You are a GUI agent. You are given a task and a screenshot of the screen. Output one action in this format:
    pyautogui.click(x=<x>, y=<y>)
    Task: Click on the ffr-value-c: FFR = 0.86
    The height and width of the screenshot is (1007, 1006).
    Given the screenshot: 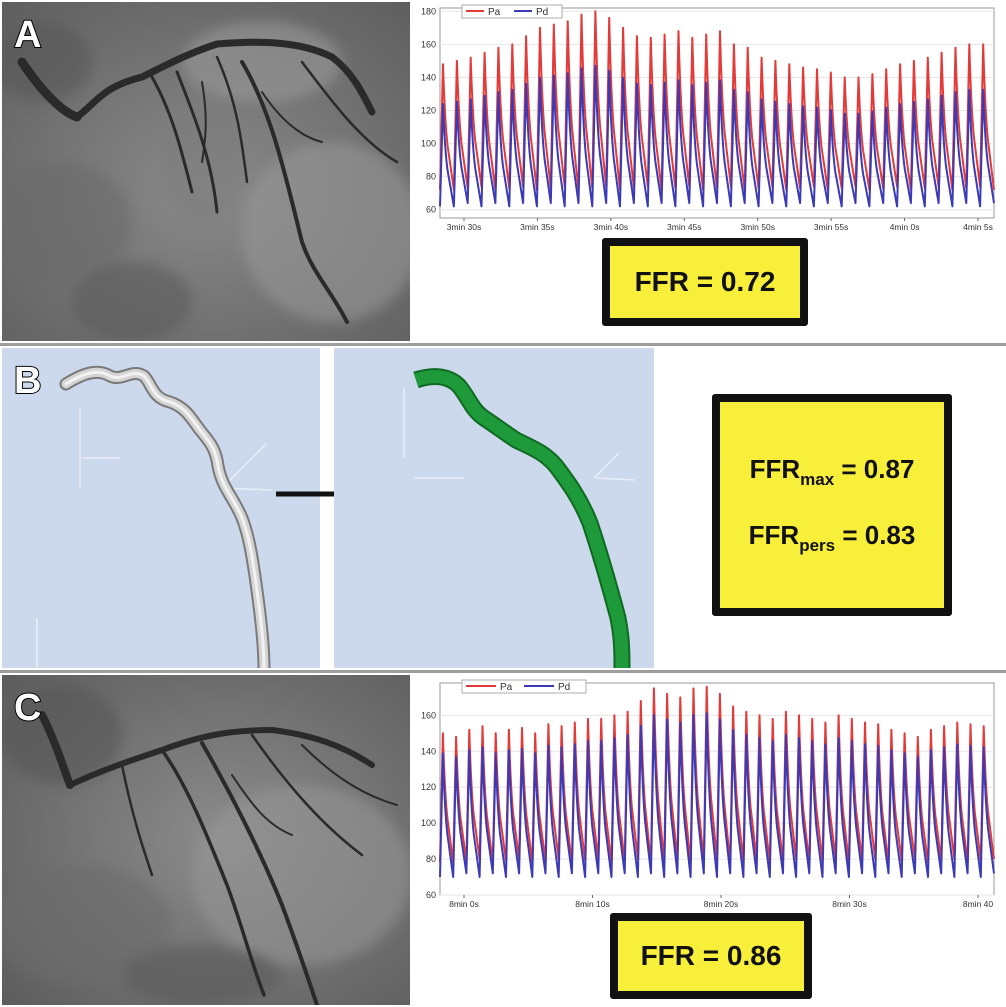 What is the action you would take?
    pyautogui.click(x=711, y=955)
    